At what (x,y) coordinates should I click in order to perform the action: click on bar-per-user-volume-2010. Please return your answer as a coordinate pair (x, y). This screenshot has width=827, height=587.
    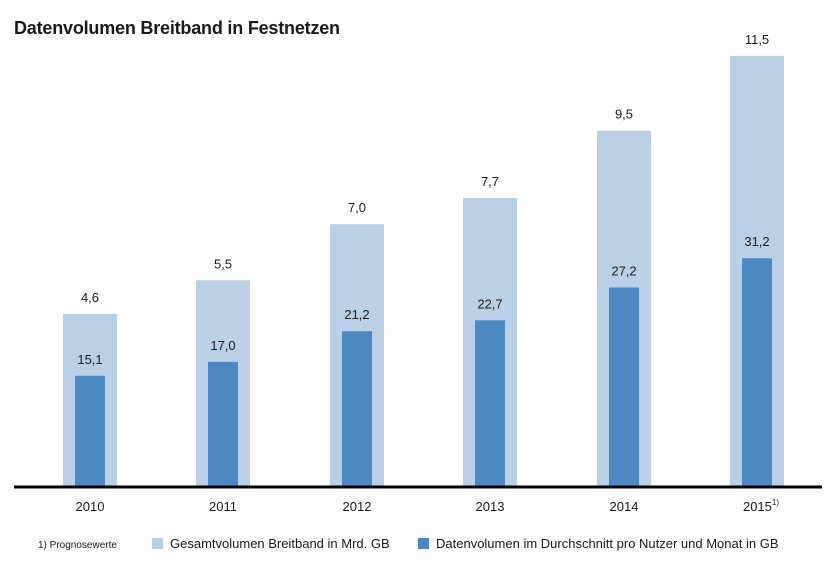
    Looking at the image, I should click on (90, 430).